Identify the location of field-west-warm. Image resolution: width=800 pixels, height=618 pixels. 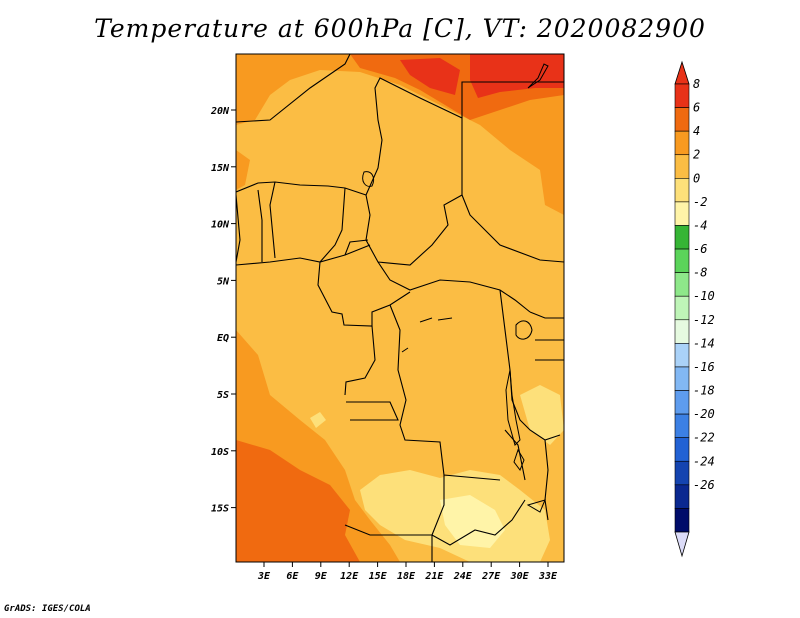
(243, 170).